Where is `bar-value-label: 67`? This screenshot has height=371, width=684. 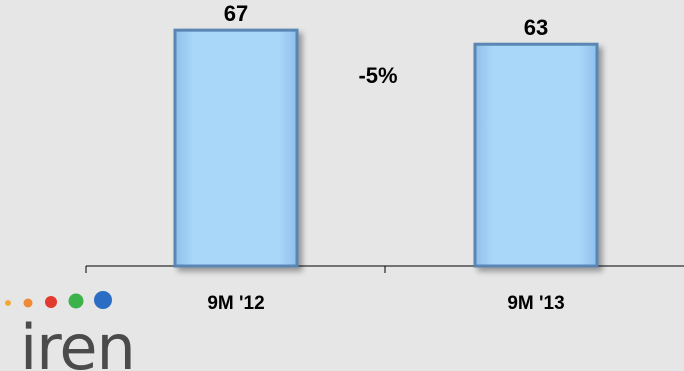
bar-value-label: 67 is located at coordinates (236, 13).